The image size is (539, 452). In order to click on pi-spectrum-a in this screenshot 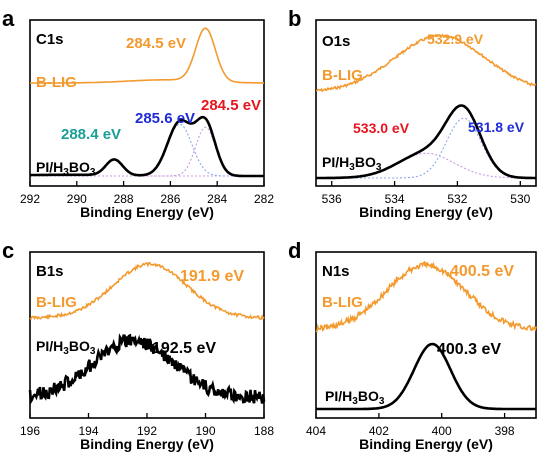, I will do `click(147, 146)`.